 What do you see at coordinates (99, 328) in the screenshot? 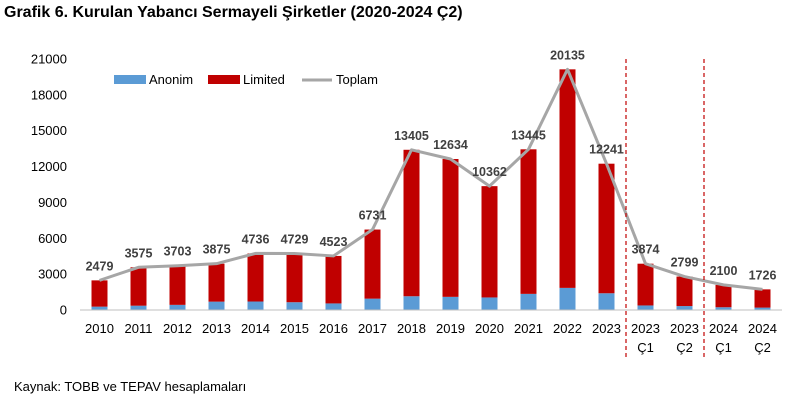
I see `x-tick-label: 2010` at bounding box center [99, 328].